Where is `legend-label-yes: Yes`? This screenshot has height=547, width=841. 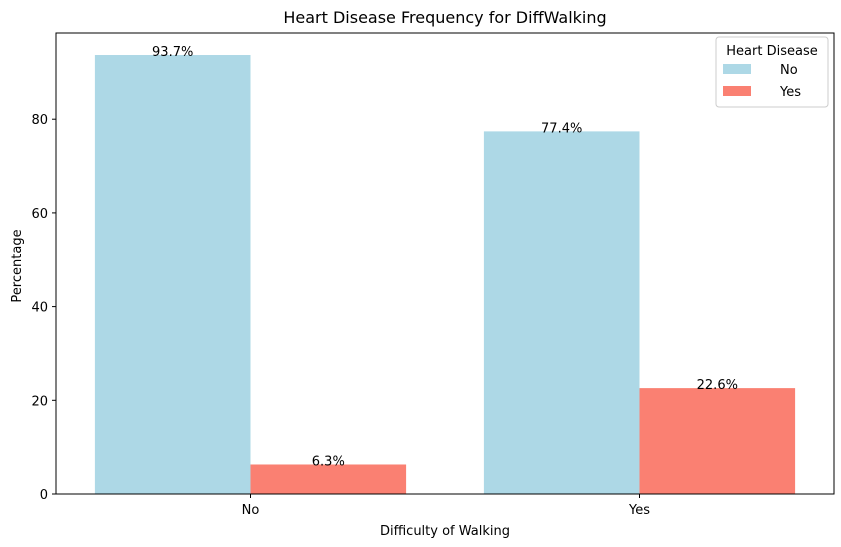
legend-label-yes: Yes is located at coordinates (790, 92).